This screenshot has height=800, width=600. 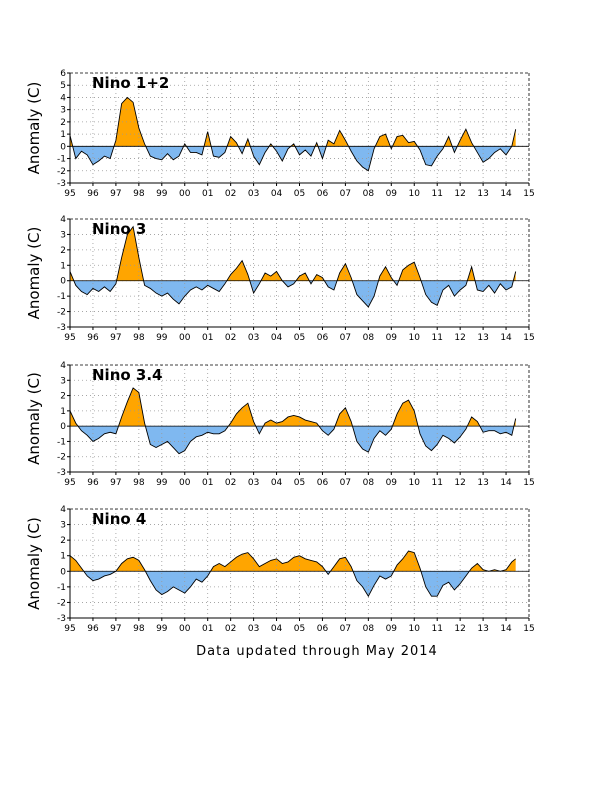 What do you see at coordinates (162, 629) in the screenshot?
I see `x-tick-label: 99` at bounding box center [162, 629].